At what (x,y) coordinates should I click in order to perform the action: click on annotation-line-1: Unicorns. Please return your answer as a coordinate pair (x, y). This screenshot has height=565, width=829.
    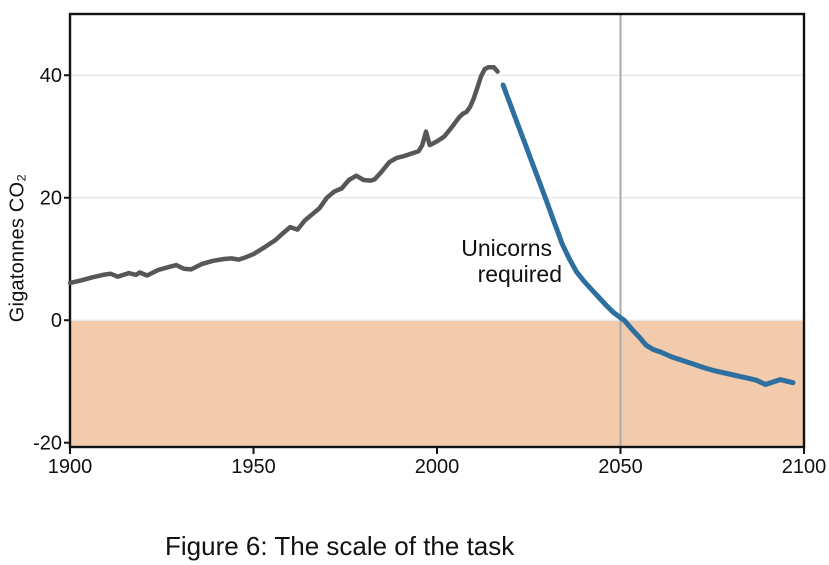
    Looking at the image, I should click on (506, 248).